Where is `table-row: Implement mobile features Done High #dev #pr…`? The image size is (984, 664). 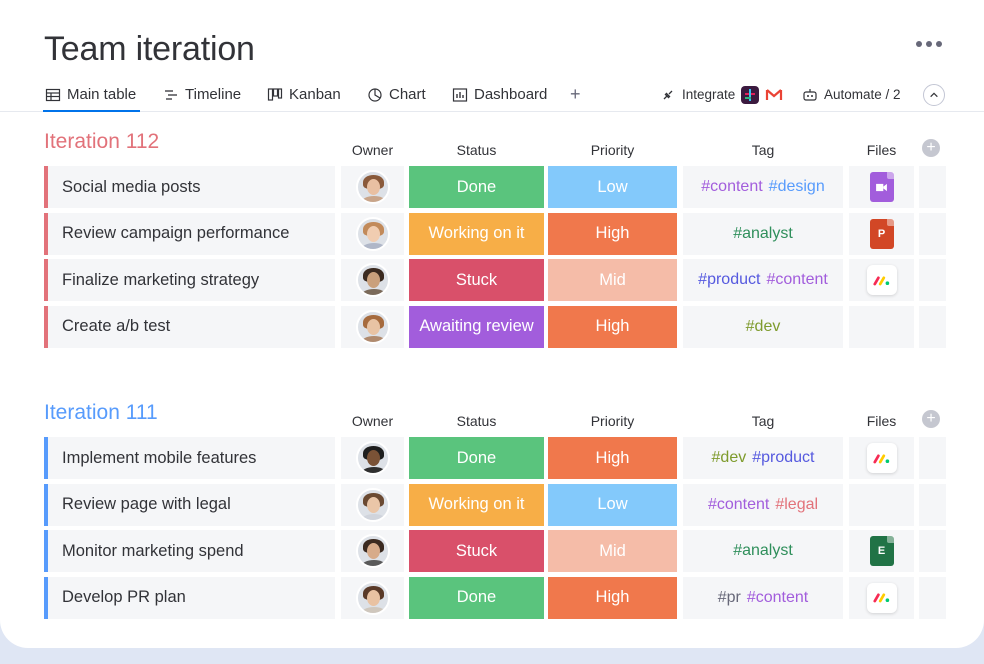 table-row: Implement mobile features Done High #dev #pr… is located at coordinates (495, 458).